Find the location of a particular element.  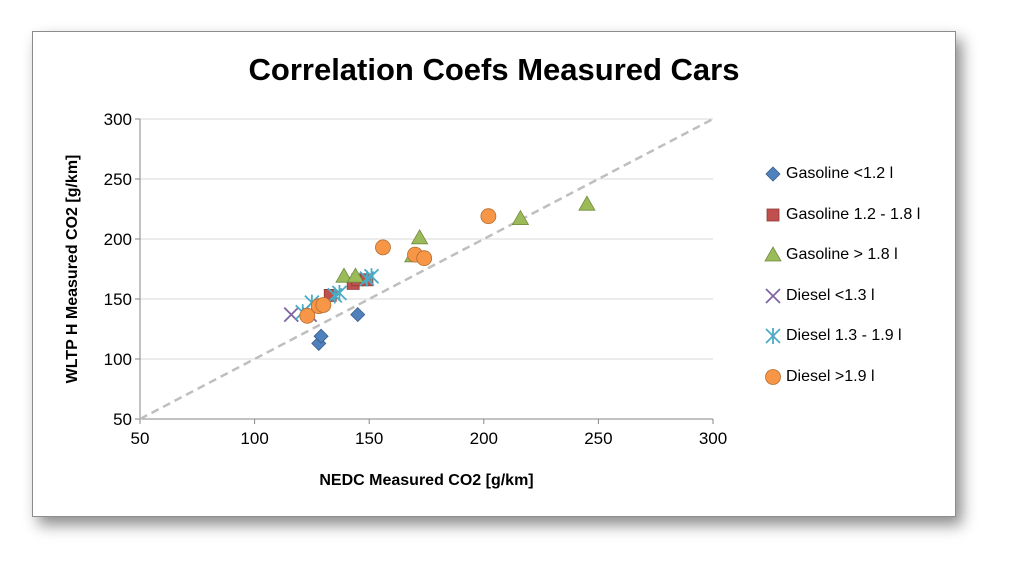

points-layer is located at coordinates (439, 273).